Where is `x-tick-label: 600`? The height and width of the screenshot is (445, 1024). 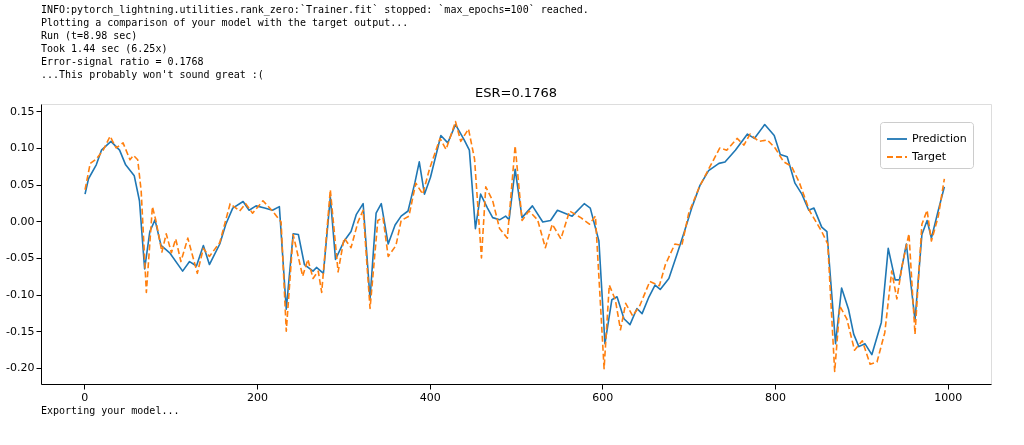 x-tick-label: 600 is located at coordinates (603, 397).